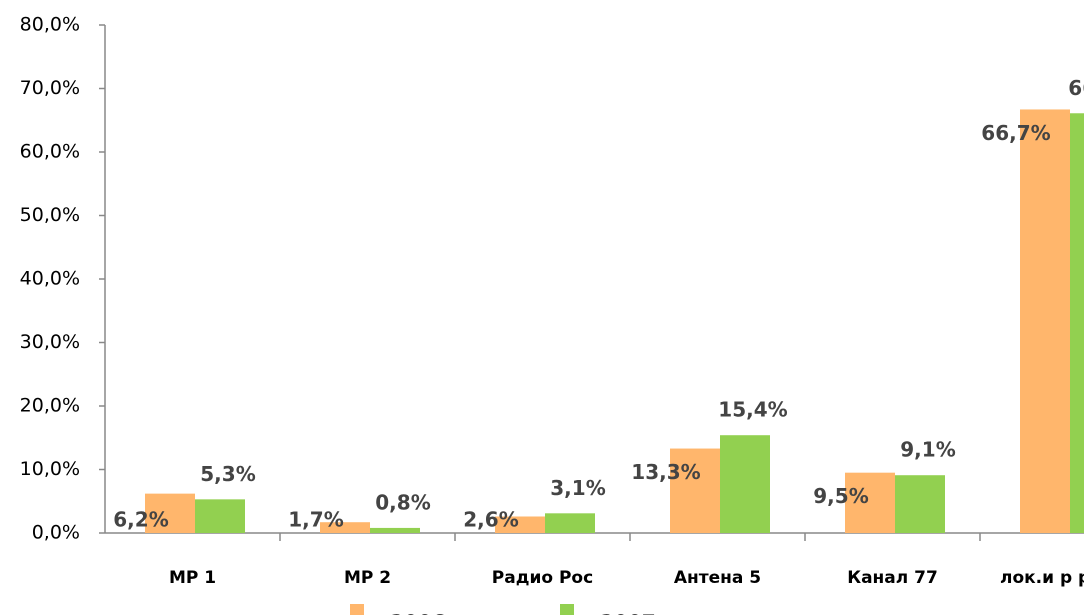 The width and height of the screenshot is (1084, 615). What do you see at coordinates (56, 533) in the screenshot?
I see `y-tick-label: 0,0%` at bounding box center [56, 533].